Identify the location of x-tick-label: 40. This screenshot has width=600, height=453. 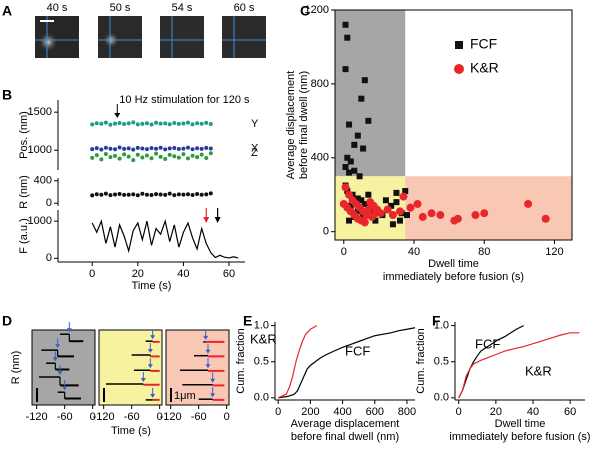
(414, 252).